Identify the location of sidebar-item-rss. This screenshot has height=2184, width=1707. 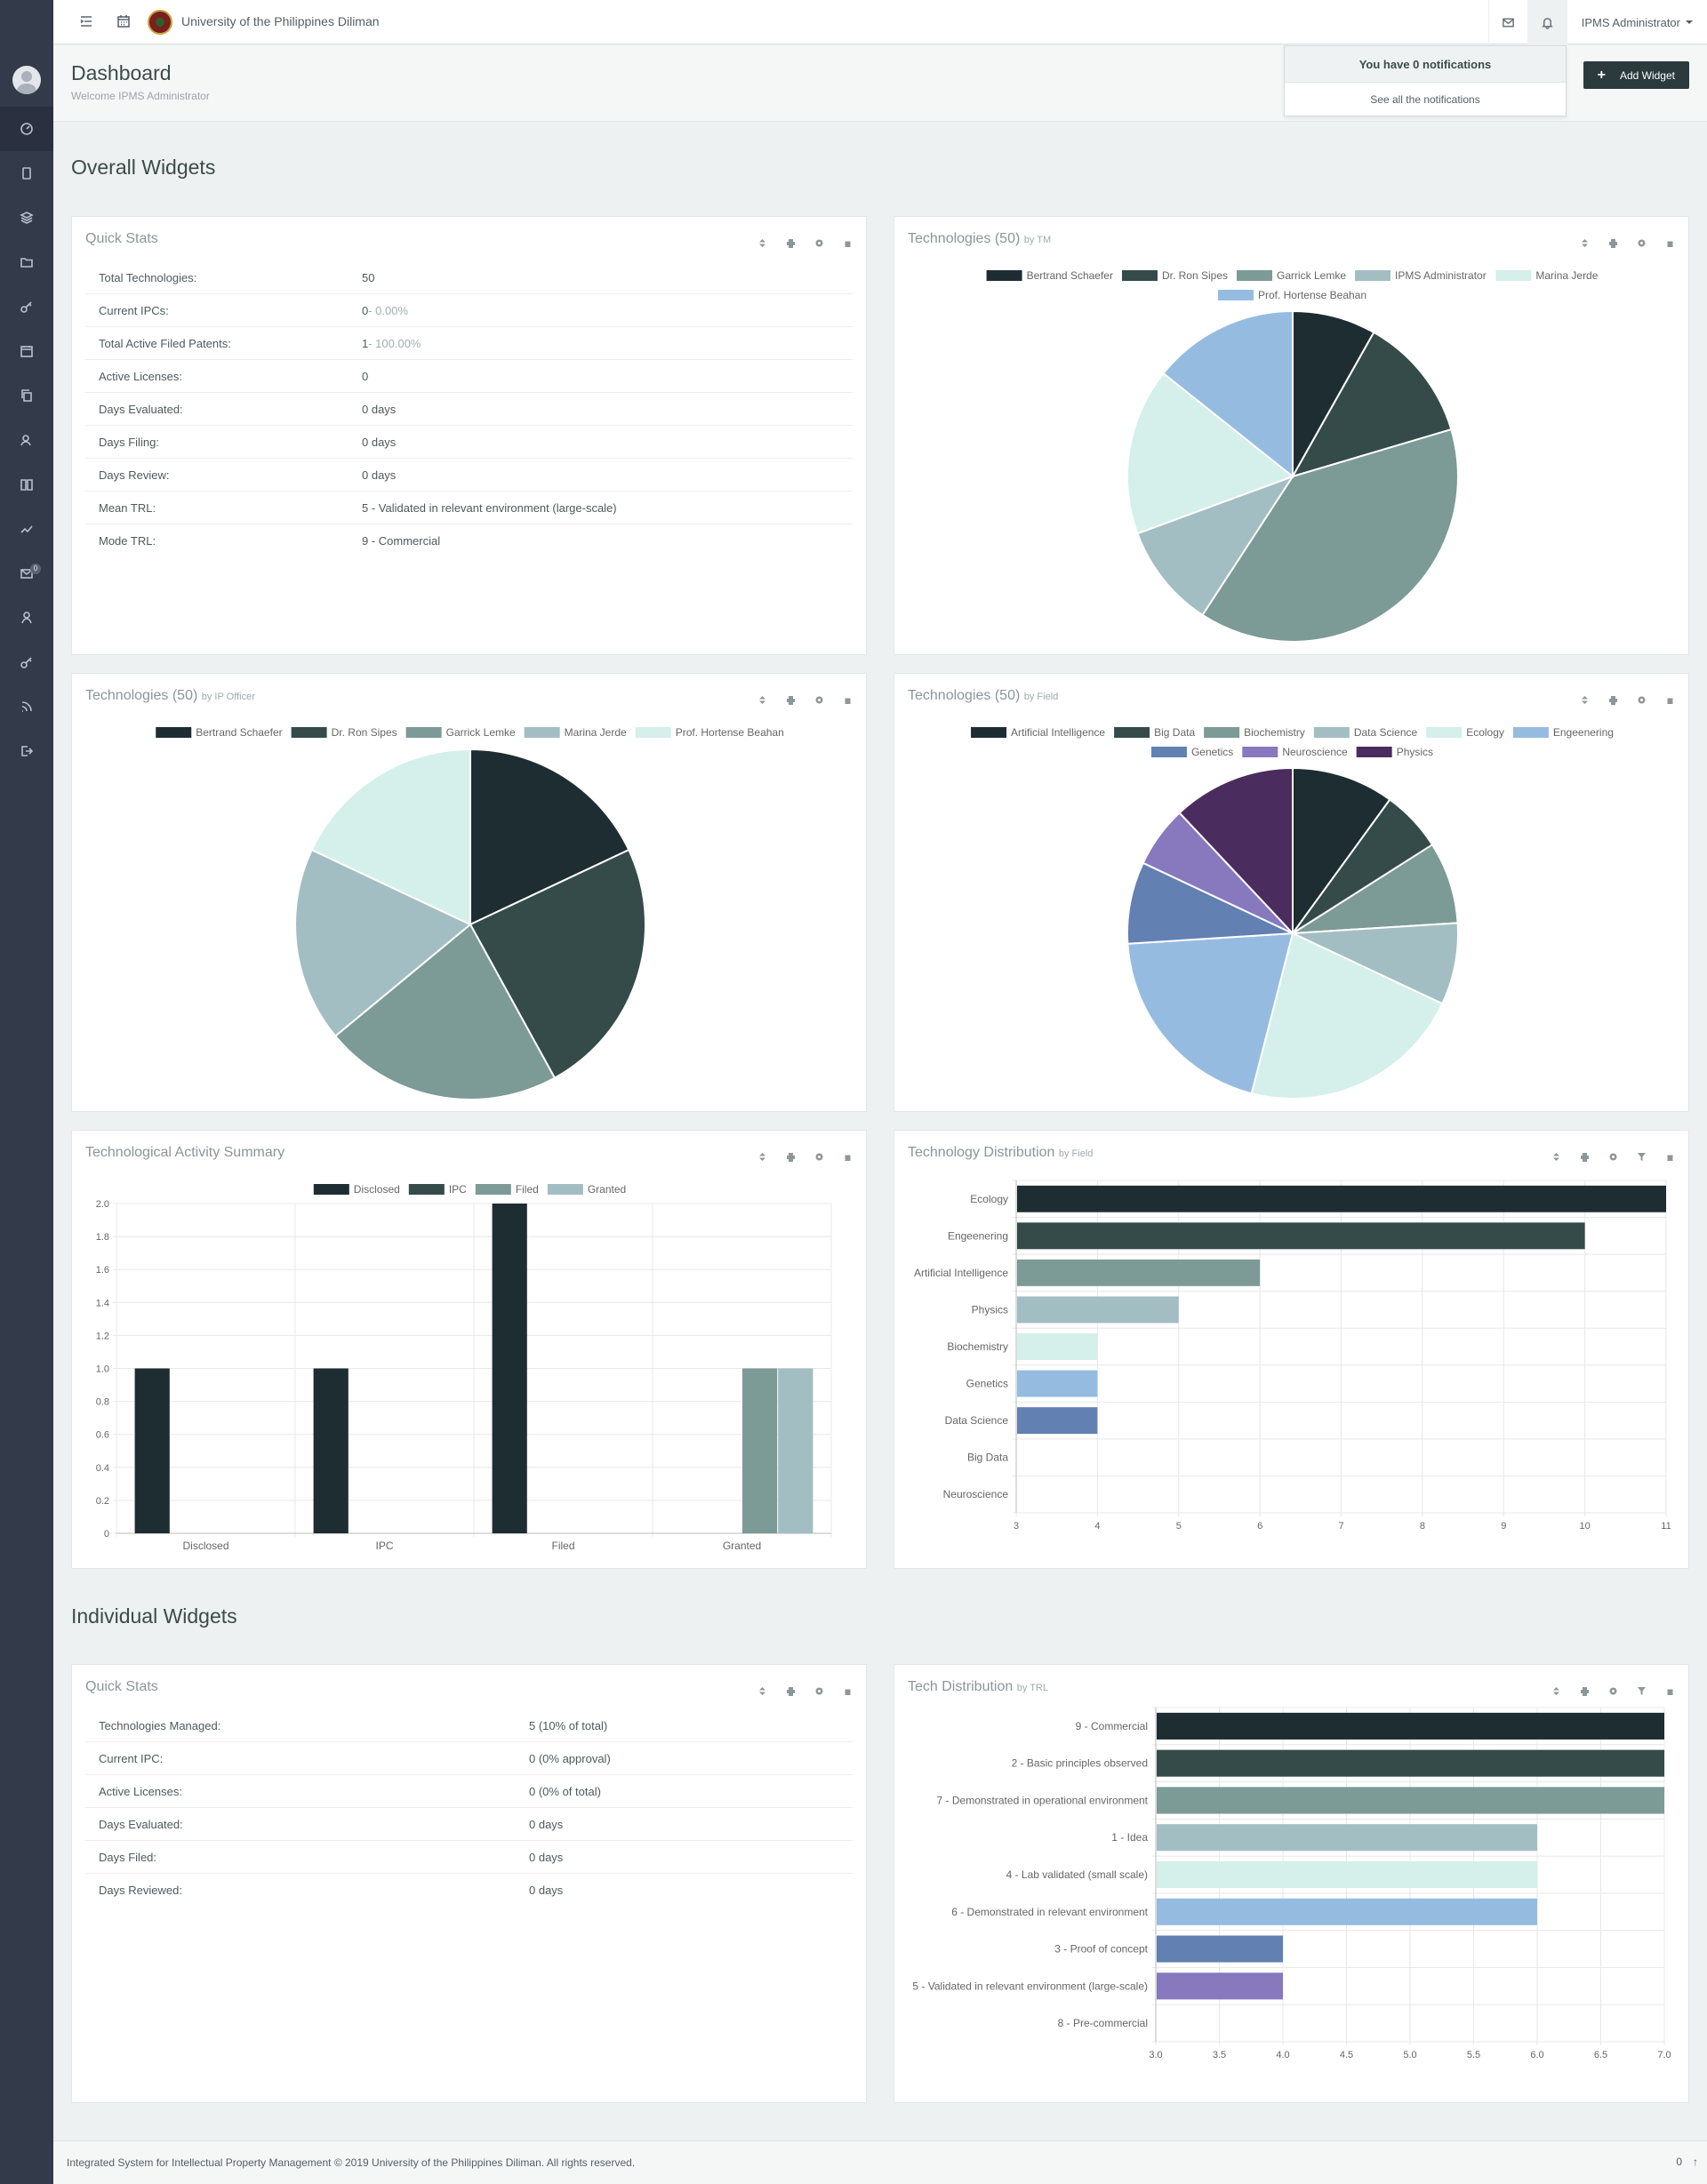
(26, 706).